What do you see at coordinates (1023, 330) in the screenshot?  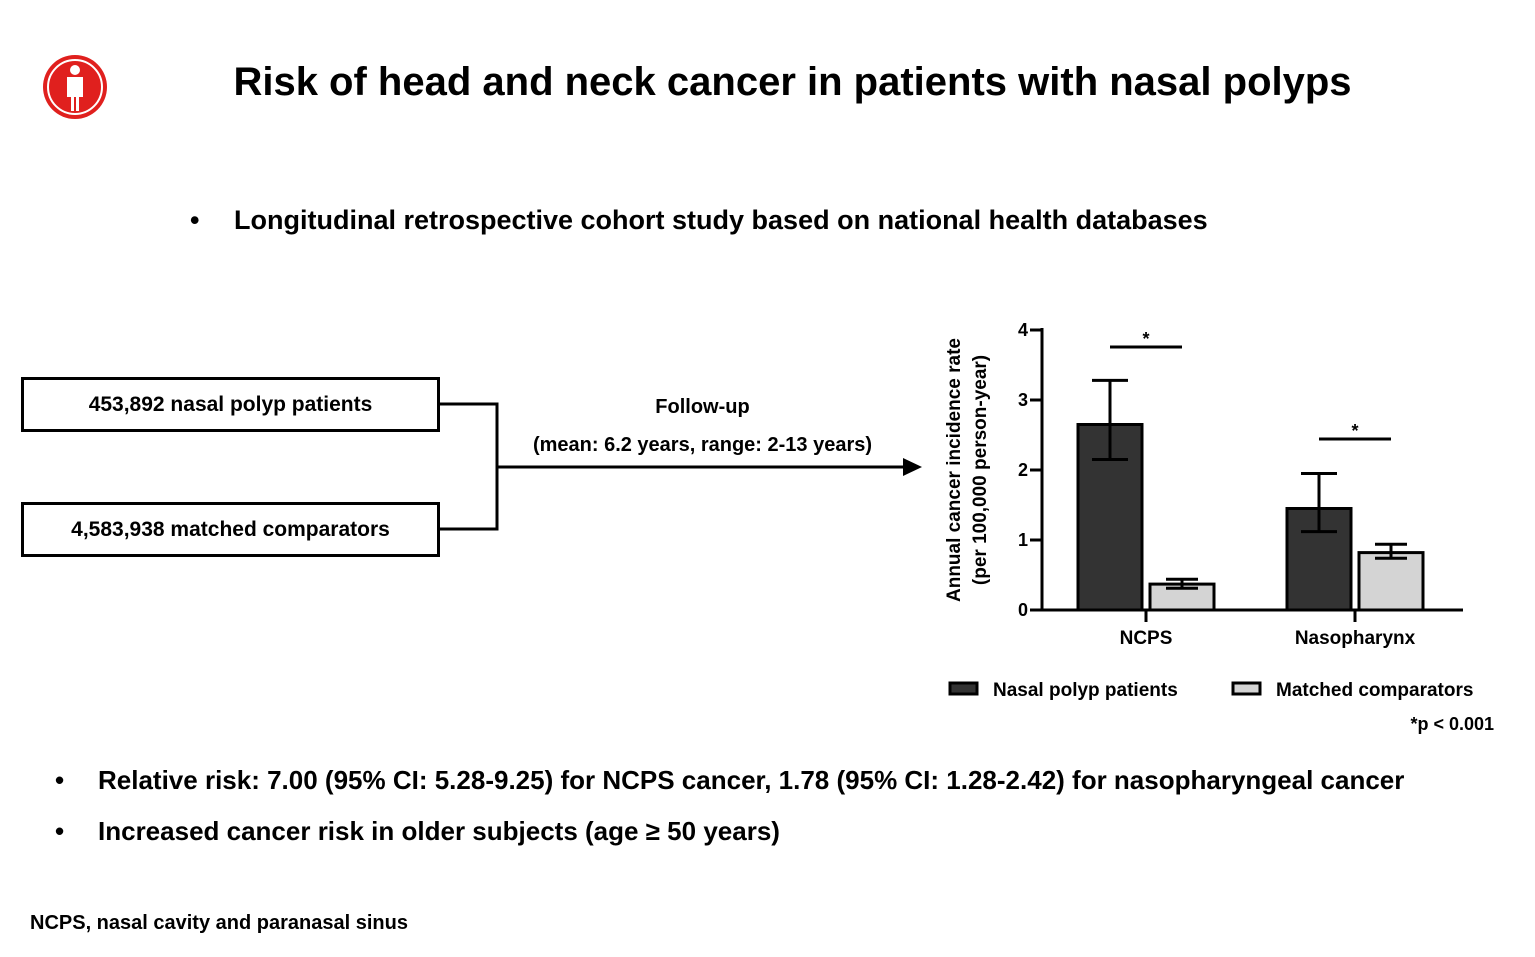 I see `y-tick-label: 4` at bounding box center [1023, 330].